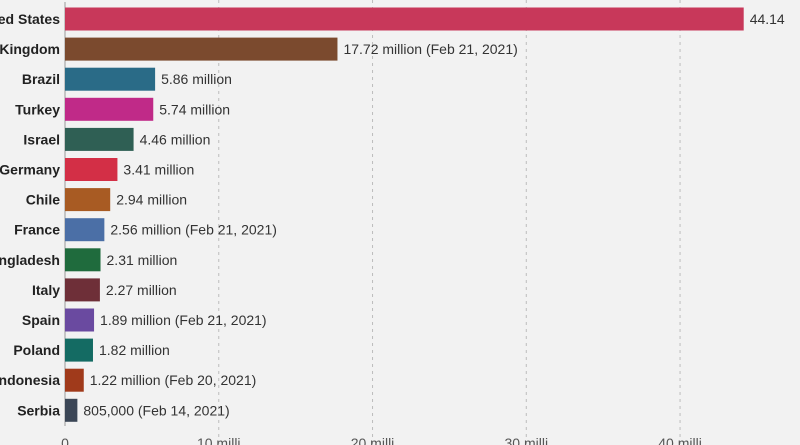  What do you see at coordinates (134, 350) in the screenshot?
I see `value-label: 1.82 million` at bounding box center [134, 350].